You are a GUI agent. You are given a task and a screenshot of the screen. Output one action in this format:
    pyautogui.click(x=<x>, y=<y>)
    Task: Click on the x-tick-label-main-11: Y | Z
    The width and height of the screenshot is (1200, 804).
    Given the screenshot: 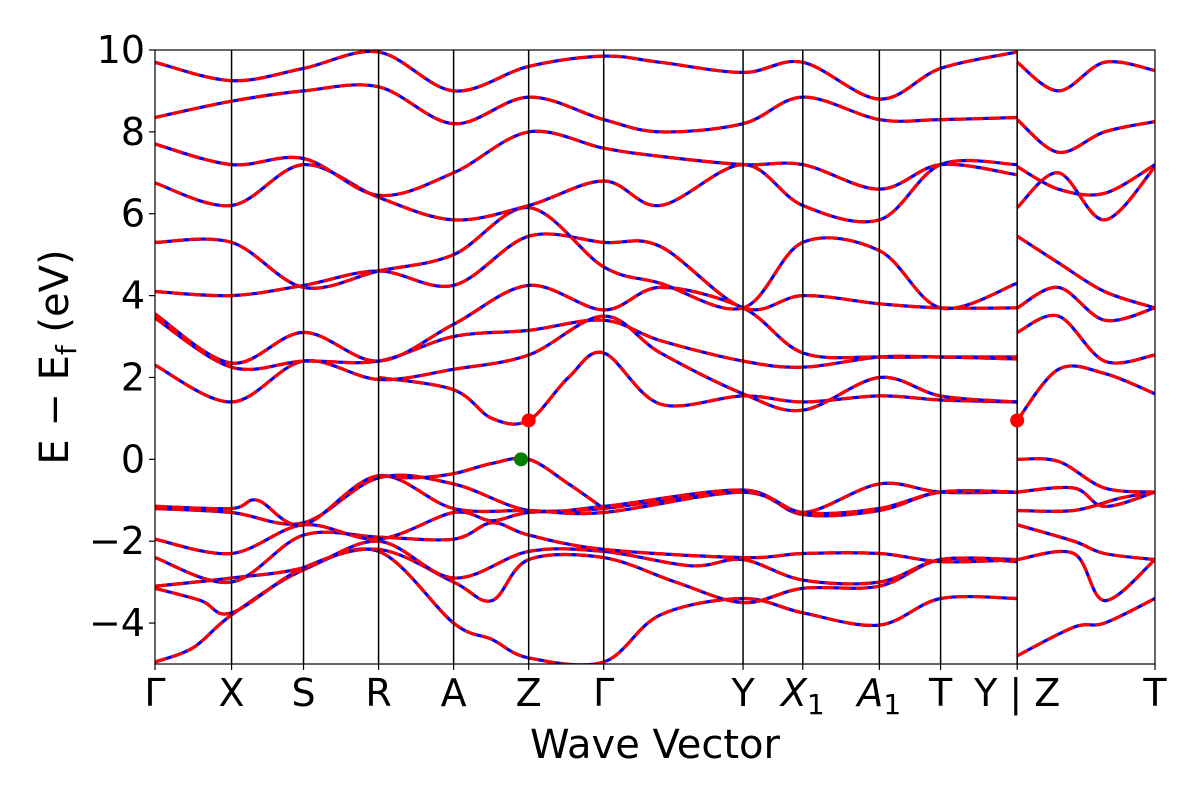 What is the action you would take?
    pyautogui.click(x=1016, y=693)
    